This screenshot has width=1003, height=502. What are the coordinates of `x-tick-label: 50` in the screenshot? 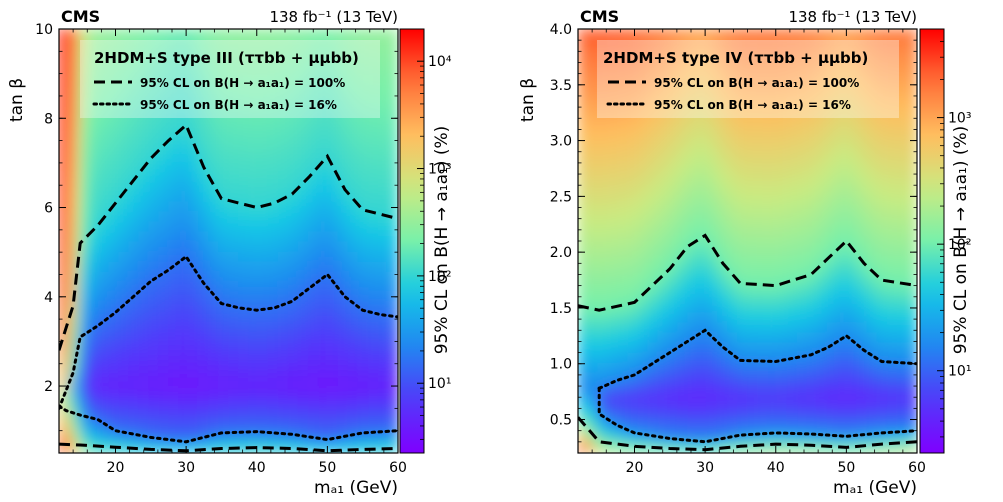 It's located at (327, 468).